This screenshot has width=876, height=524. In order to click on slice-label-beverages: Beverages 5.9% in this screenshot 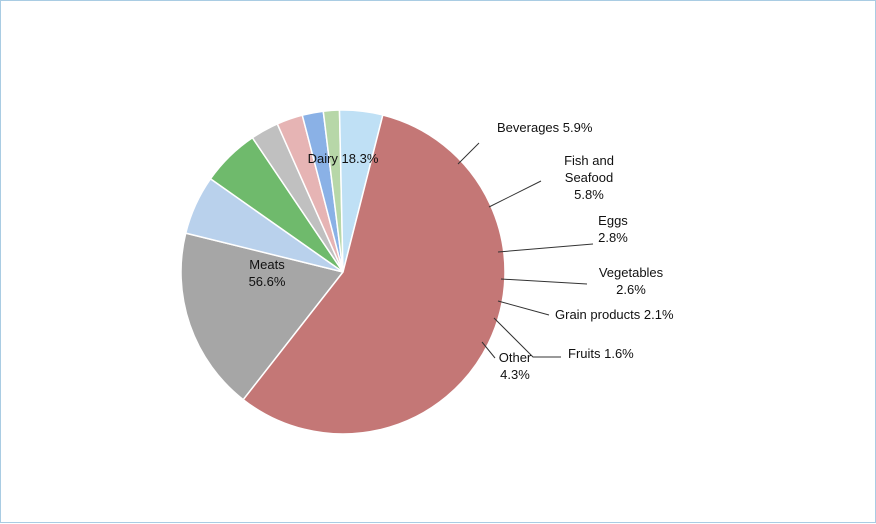, I will do `click(545, 127)`.